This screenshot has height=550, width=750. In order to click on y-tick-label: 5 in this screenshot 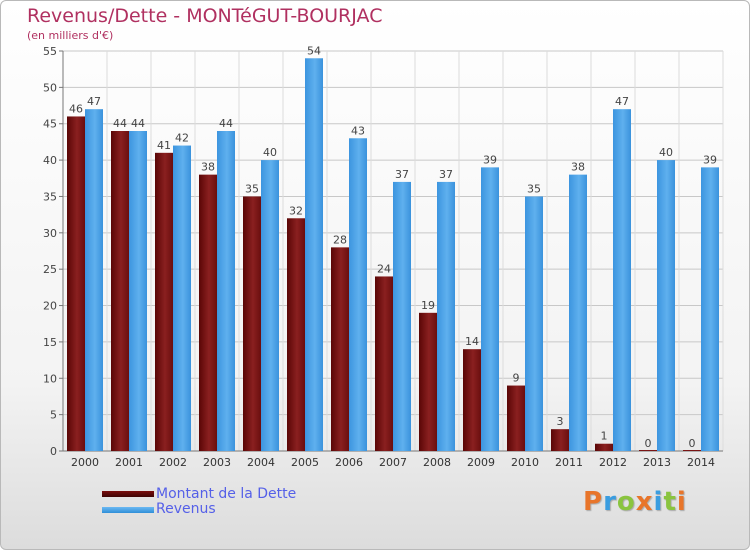, I will do `click(53, 415)`.